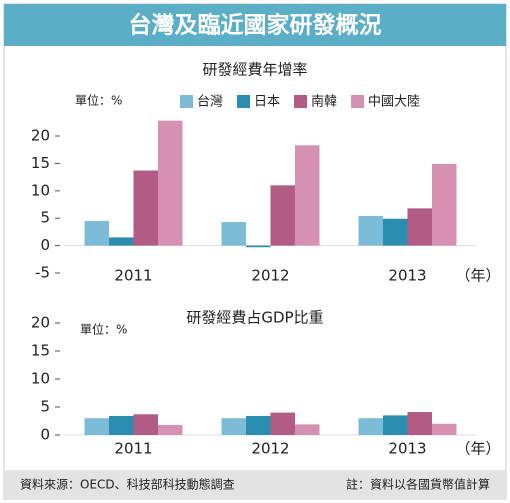 This screenshot has width=510, height=503. Describe the element at coordinates (394, 102) in the screenshot. I see `legend-label: 中國大陸` at that location.